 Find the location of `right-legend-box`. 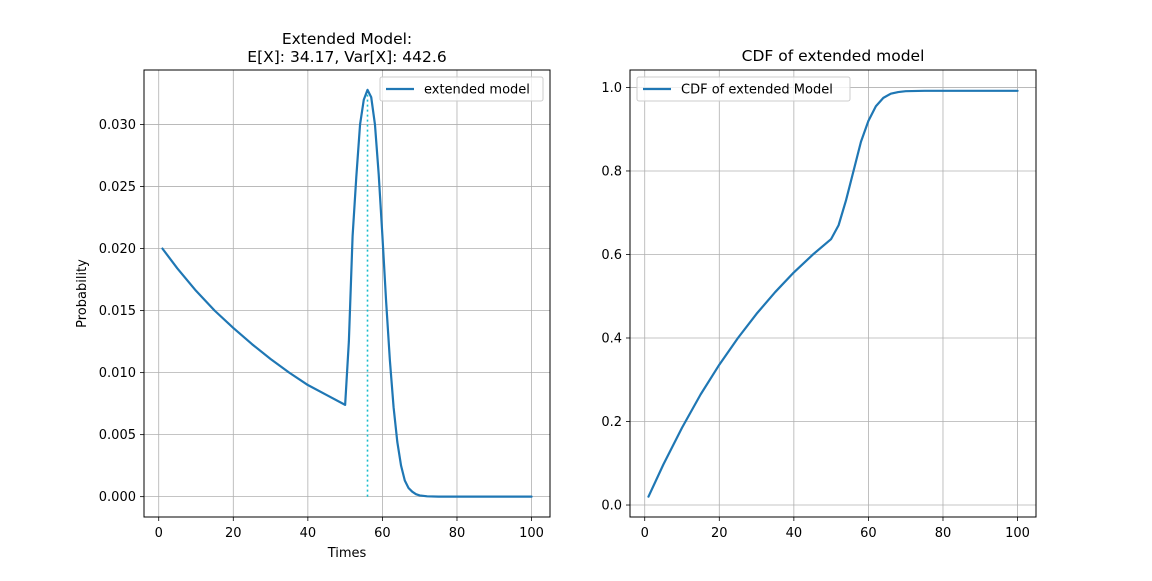

right-legend-box is located at coordinates (743, 89).